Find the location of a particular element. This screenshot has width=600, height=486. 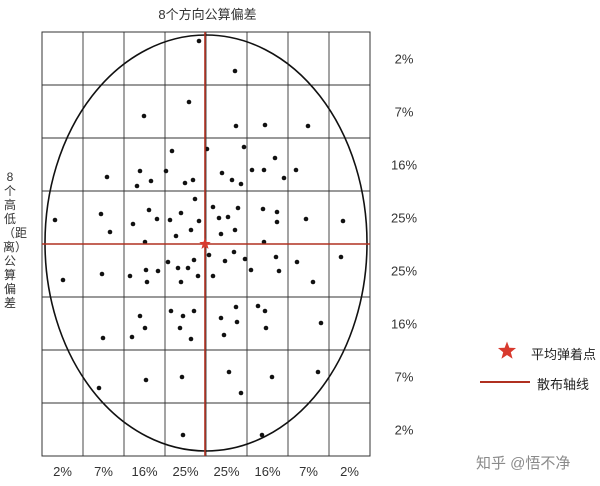

column-percent-label: 25% is located at coordinates (185, 471).